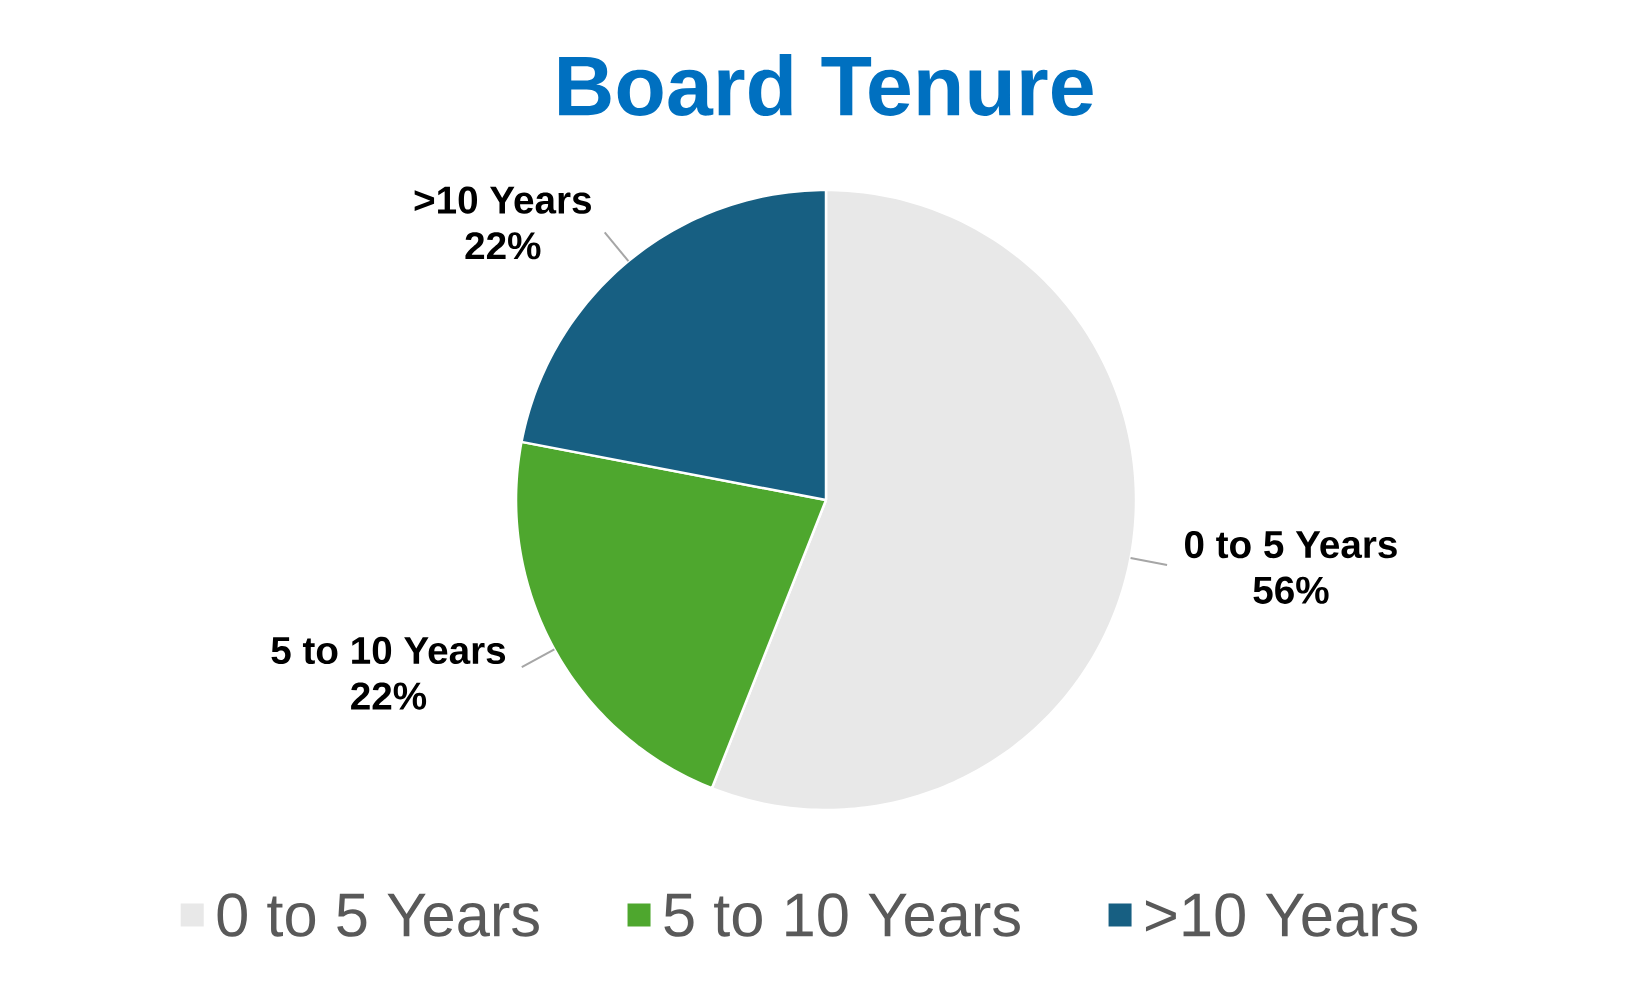  What do you see at coordinates (1291, 590) in the screenshot?
I see `data-label: 56%` at bounding box center [1291, 590].